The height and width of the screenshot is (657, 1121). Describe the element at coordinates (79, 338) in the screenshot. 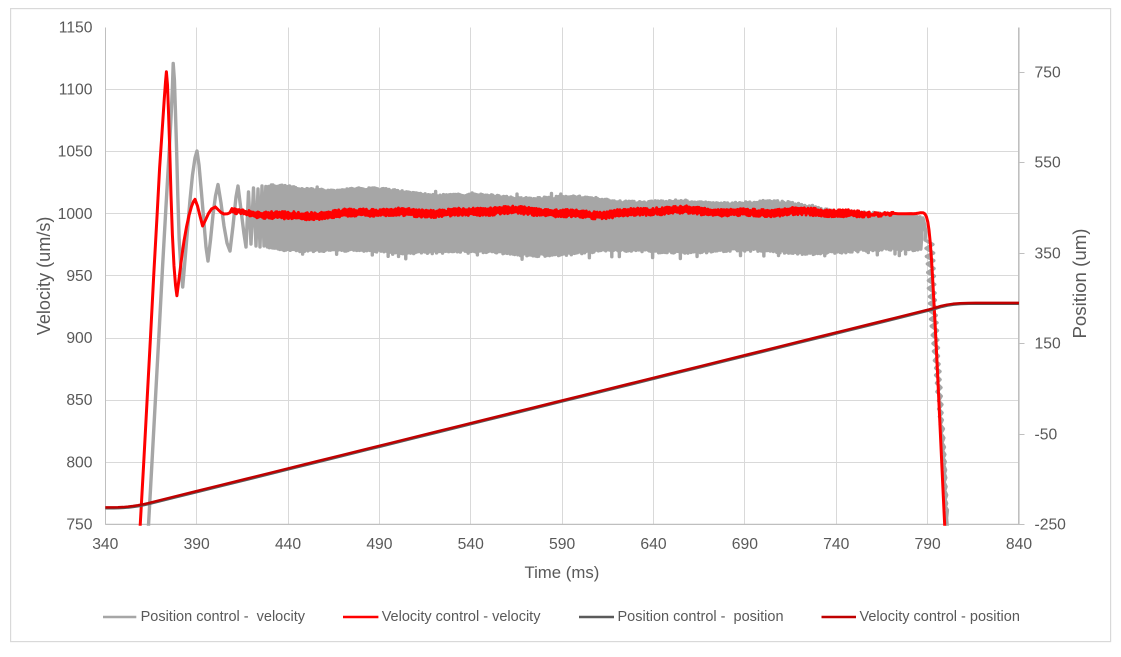

I see `svg-text: 900` at that location.